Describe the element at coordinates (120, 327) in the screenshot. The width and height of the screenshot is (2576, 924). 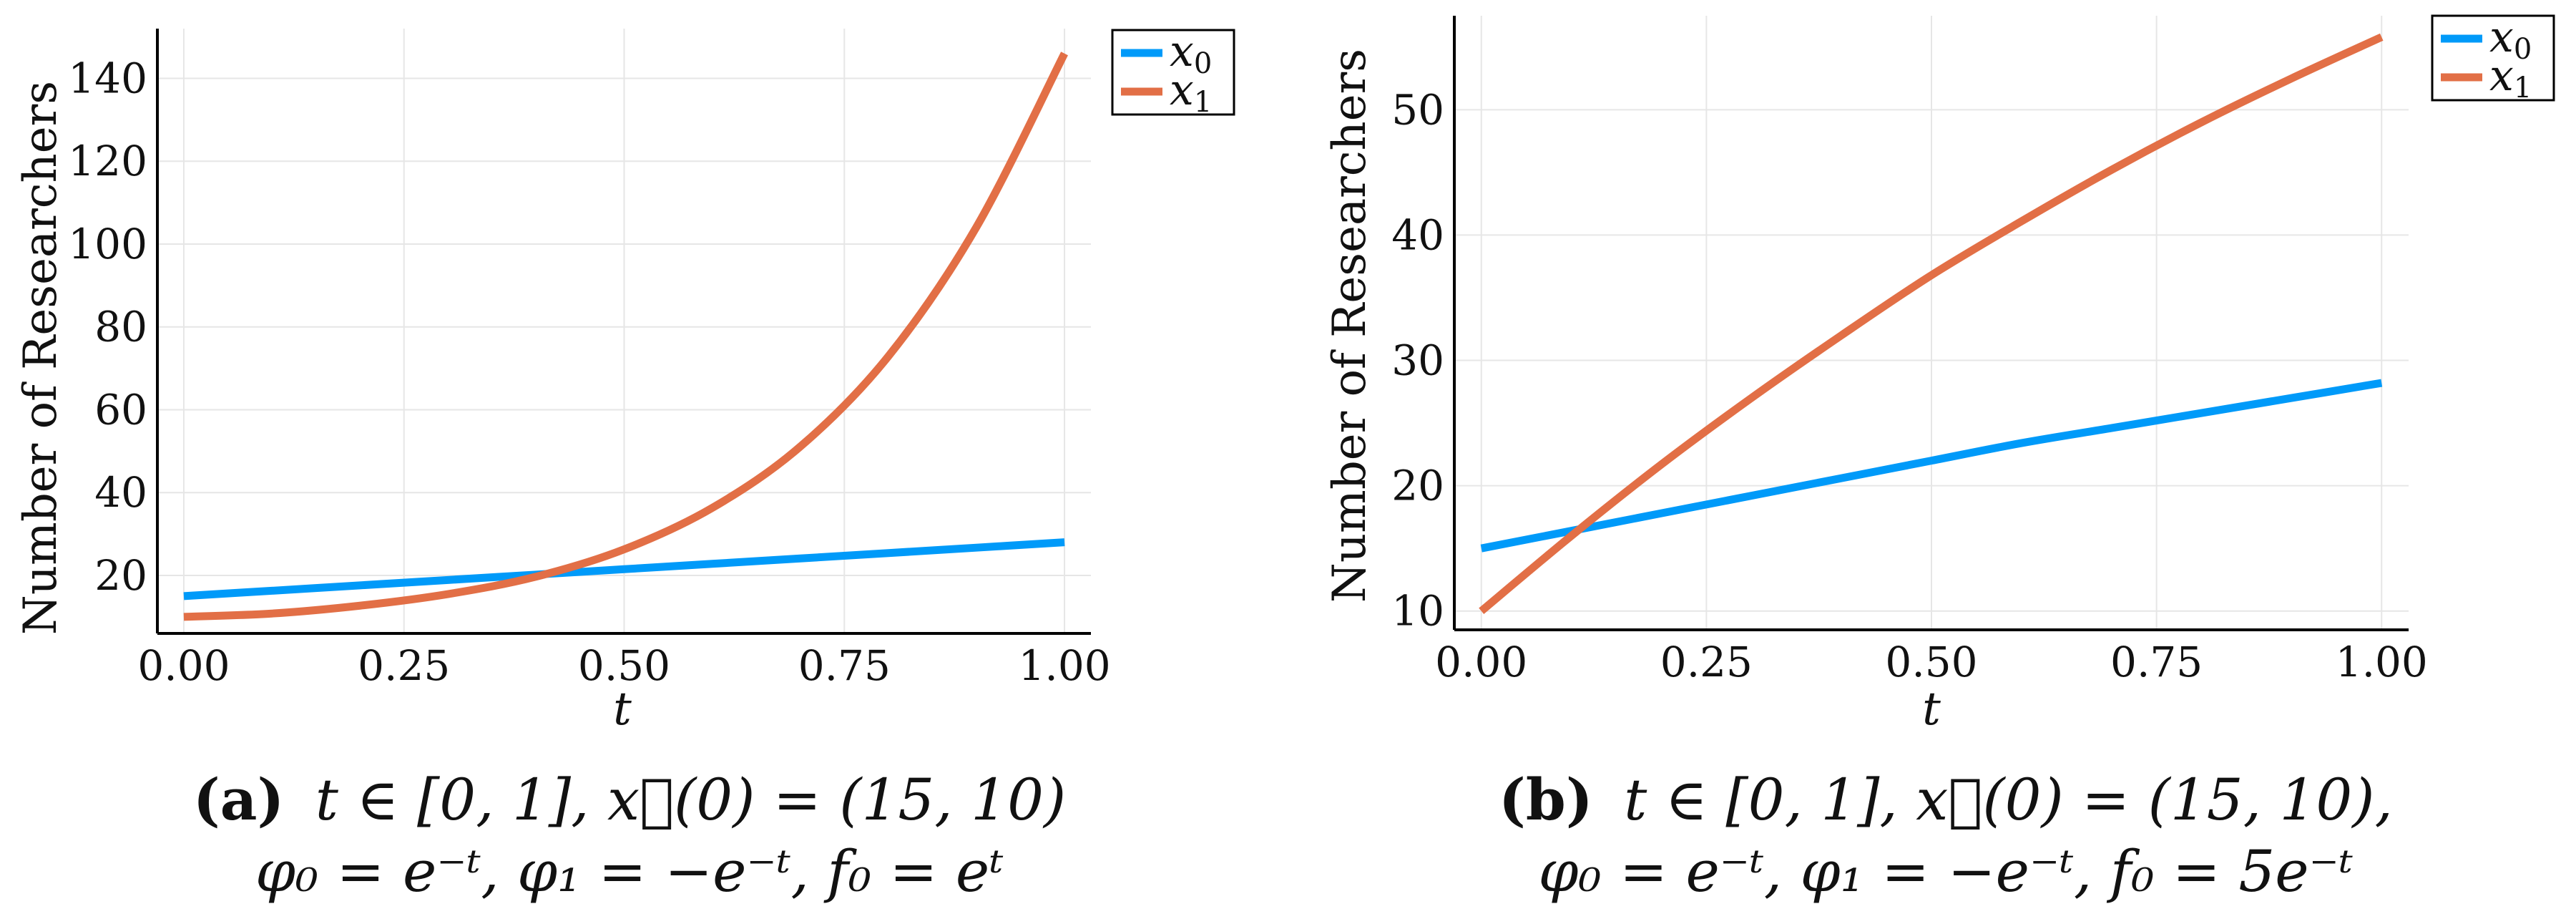
I see `y-tick-label: 80` at that location.